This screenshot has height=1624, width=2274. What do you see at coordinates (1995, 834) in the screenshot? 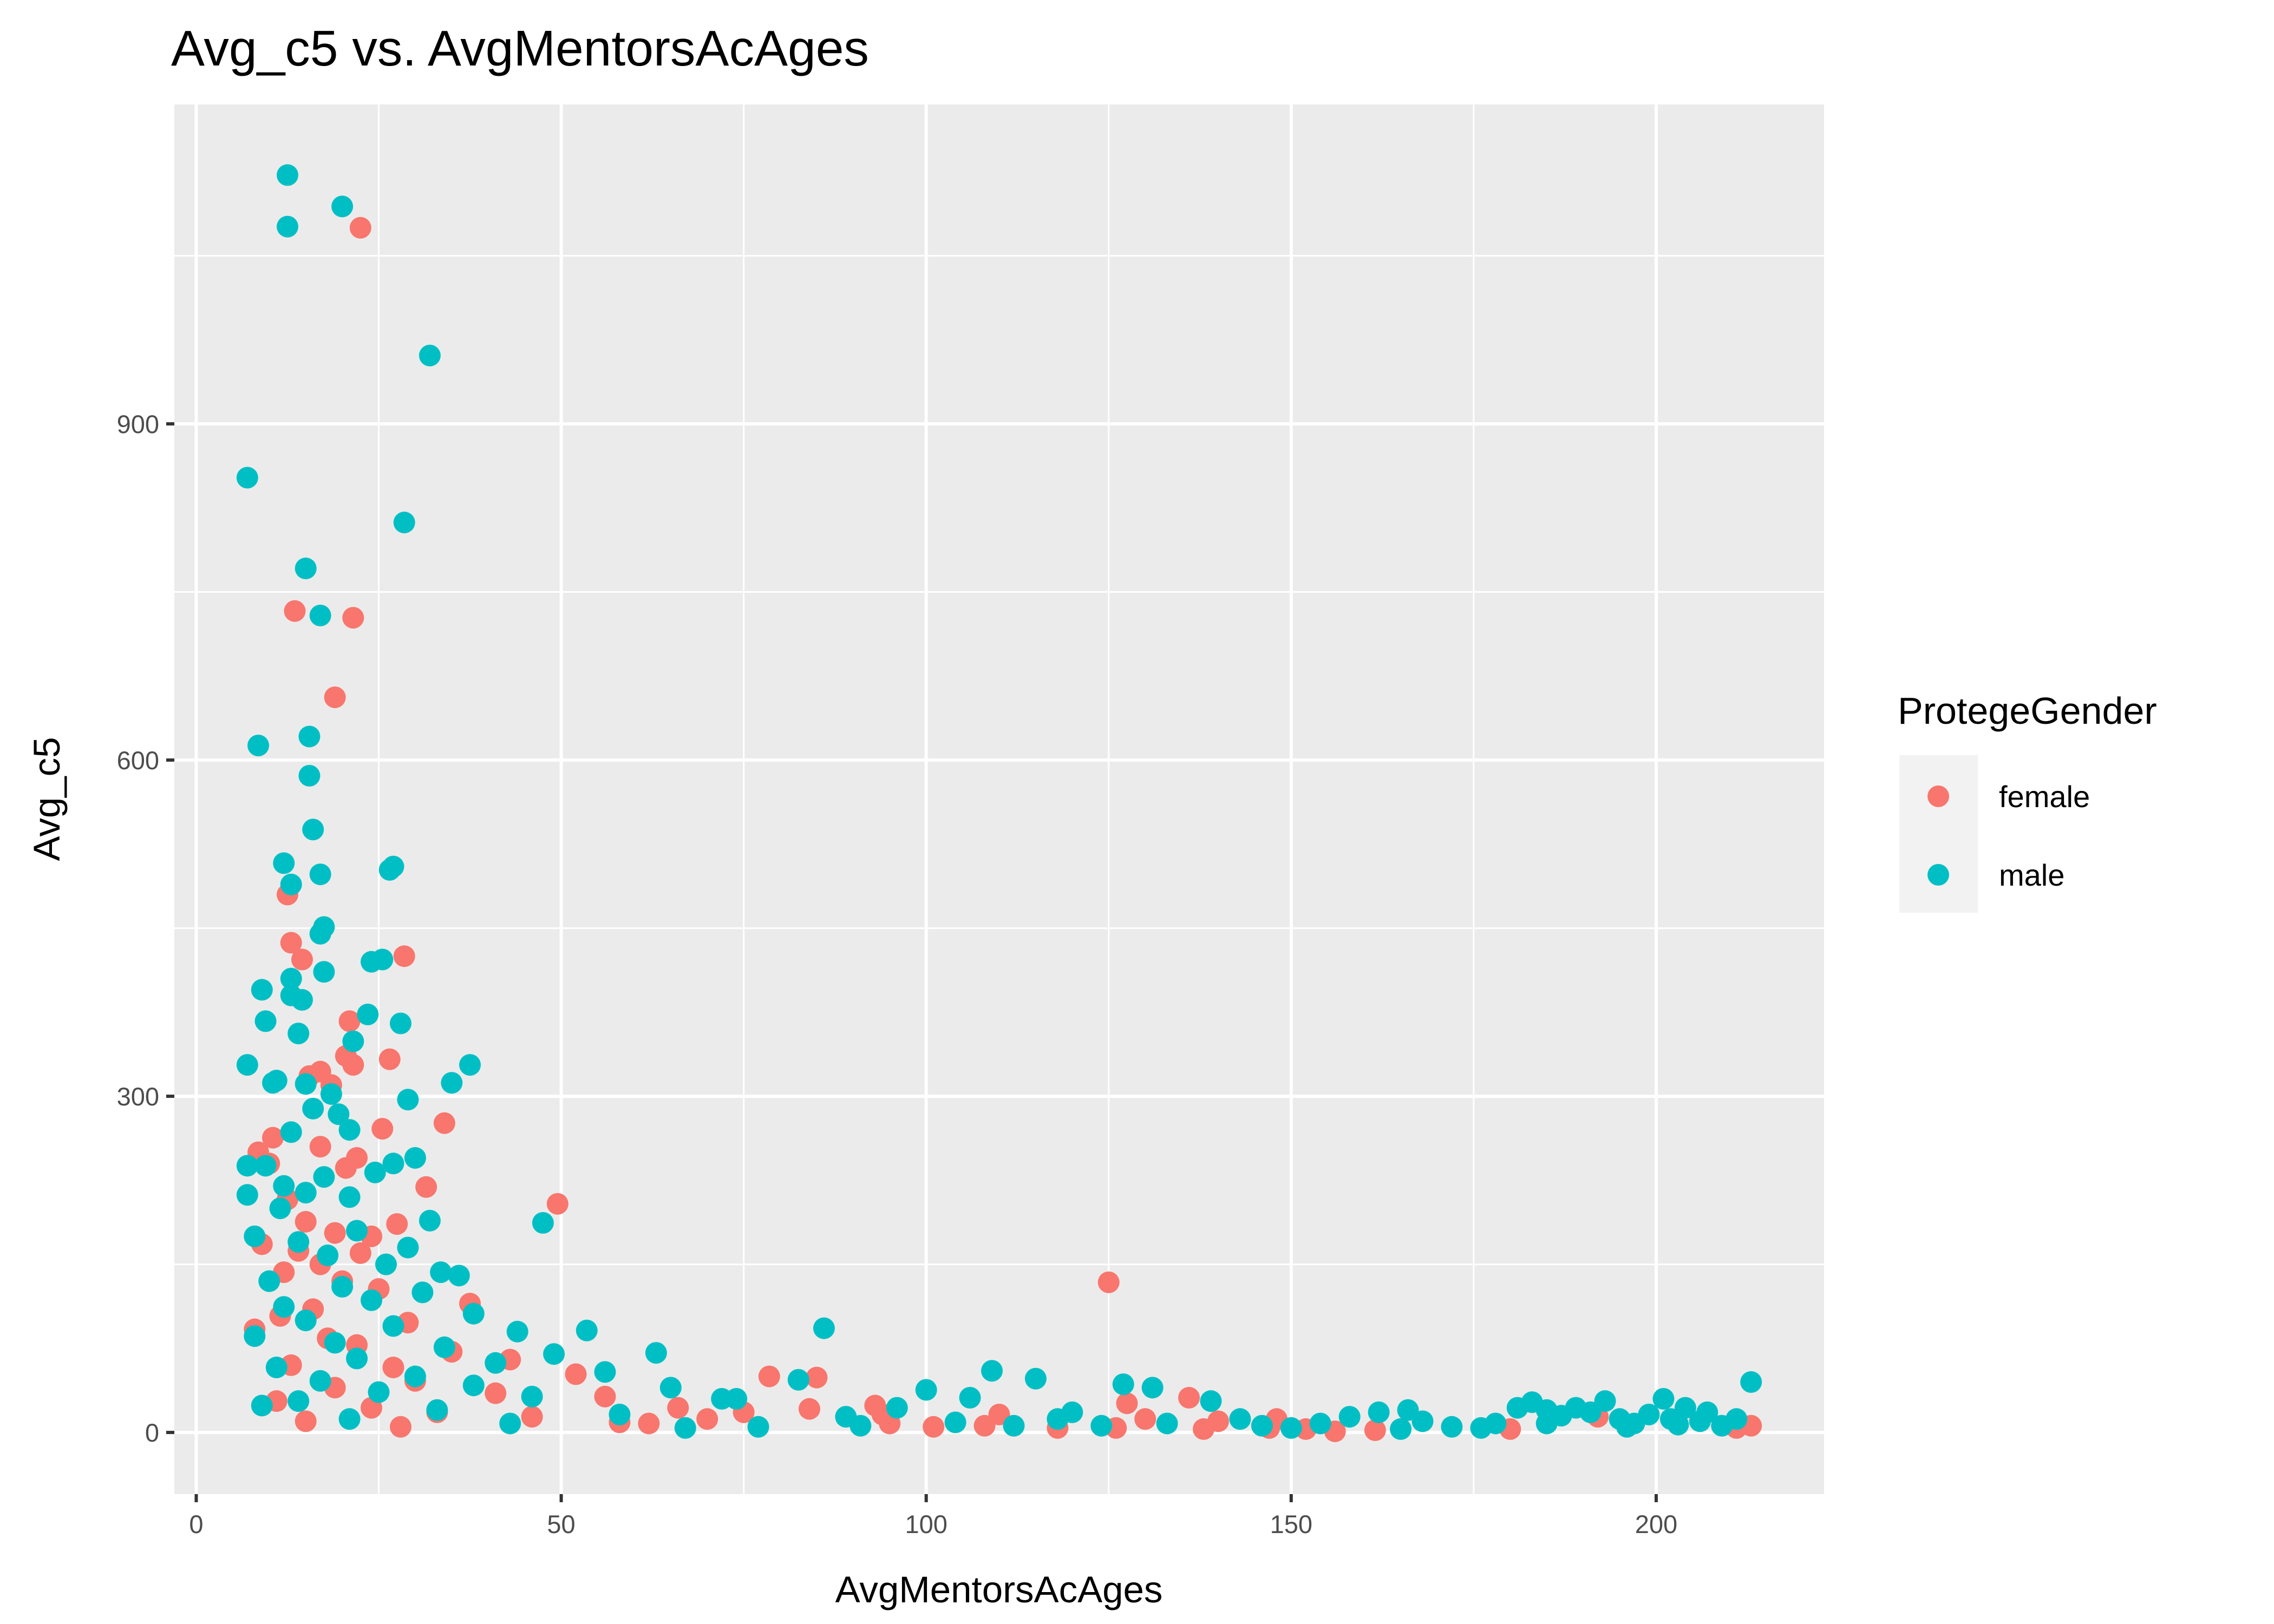
I see `legend-items: female male` at bounding box center [1995, 834].